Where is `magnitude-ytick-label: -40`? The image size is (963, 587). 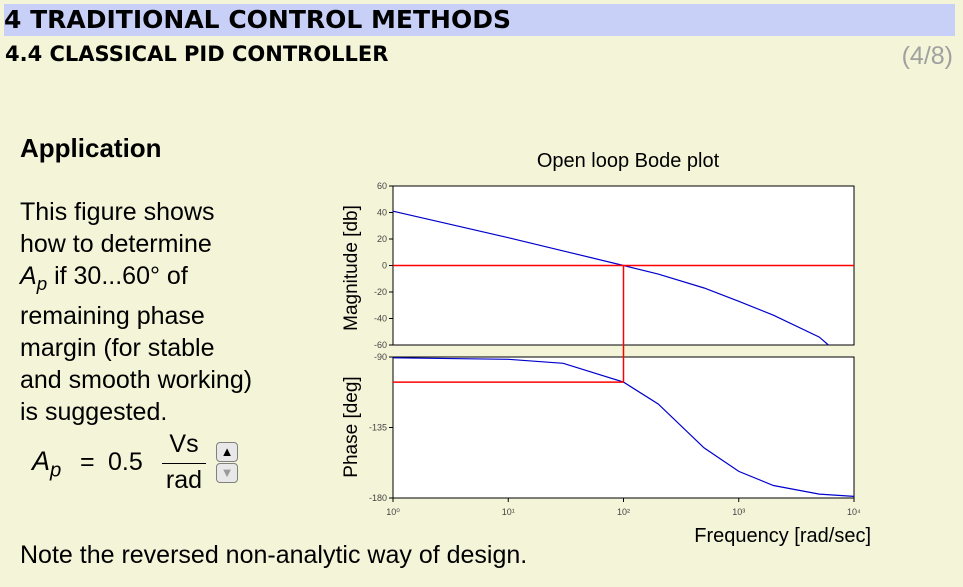
magnitude-ytick-label: -40 is located at coordinates (380, 319).